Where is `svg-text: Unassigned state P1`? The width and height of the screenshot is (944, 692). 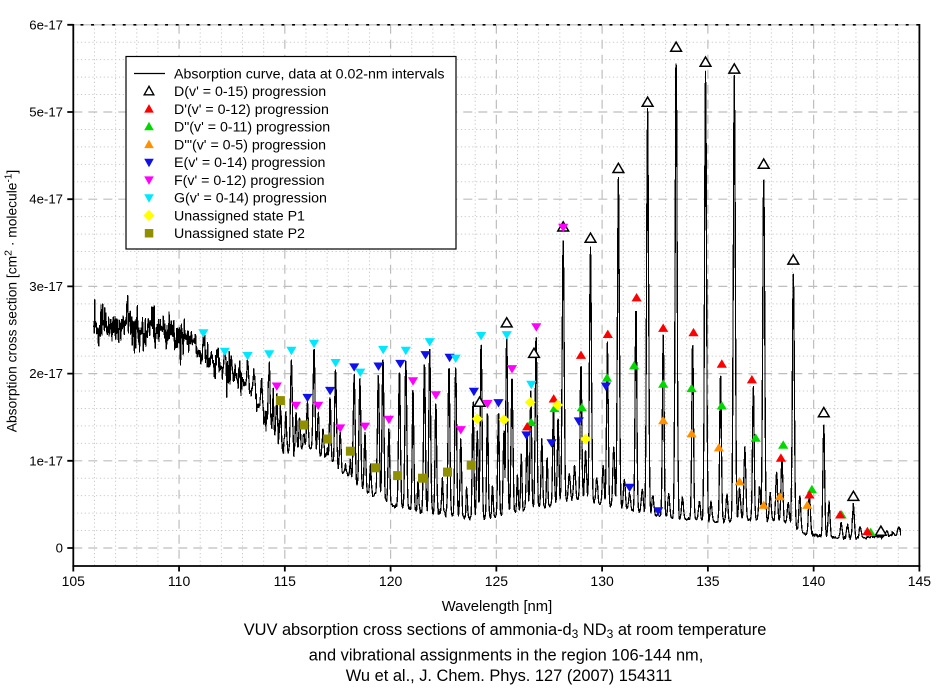 svg-text: Unassigned state P1 is located at coordinates (239, 216).